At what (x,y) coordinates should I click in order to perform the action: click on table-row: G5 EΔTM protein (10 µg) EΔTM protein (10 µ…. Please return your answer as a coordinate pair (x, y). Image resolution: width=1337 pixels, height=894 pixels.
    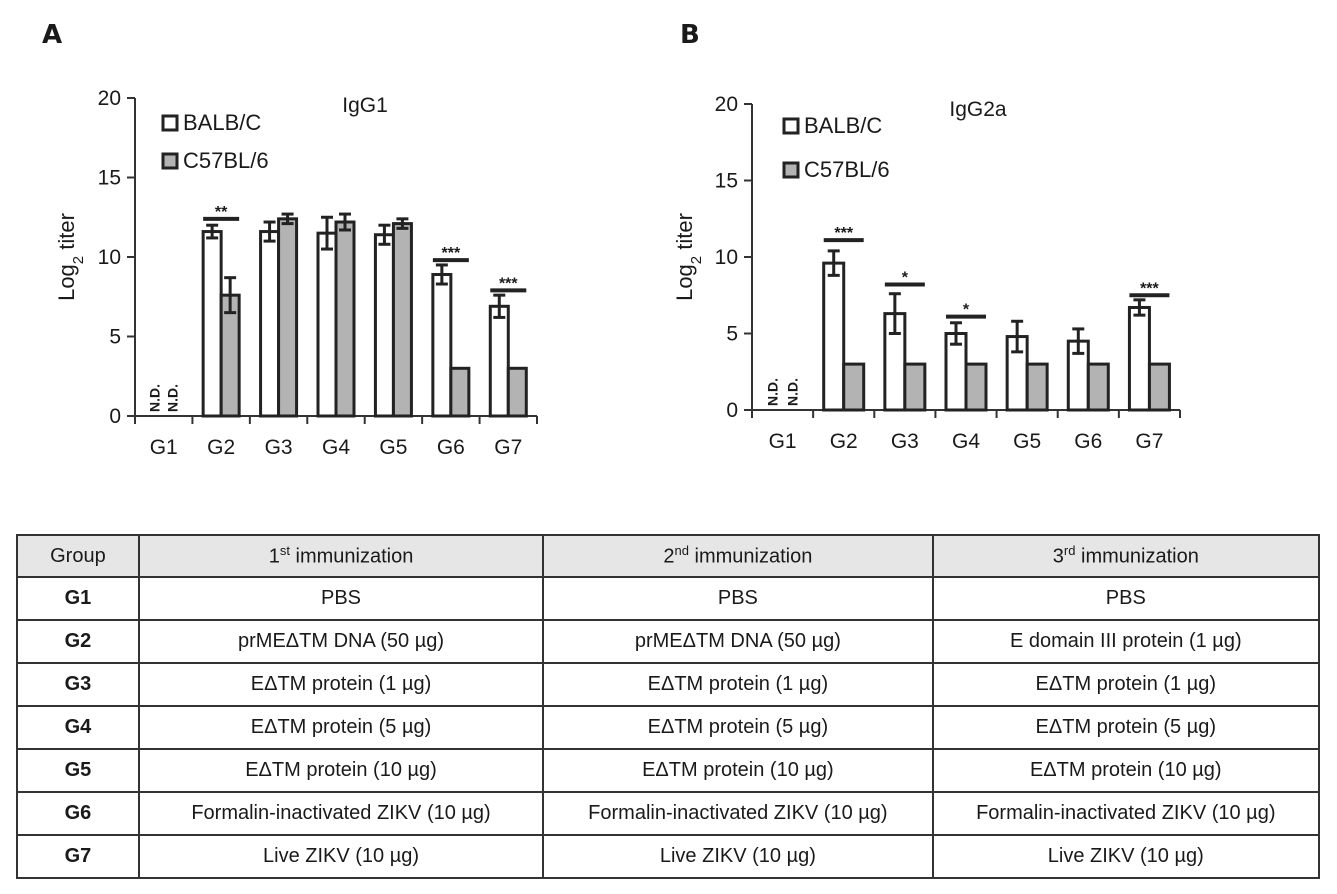
    Looking at the image, I should click on (668, 770).